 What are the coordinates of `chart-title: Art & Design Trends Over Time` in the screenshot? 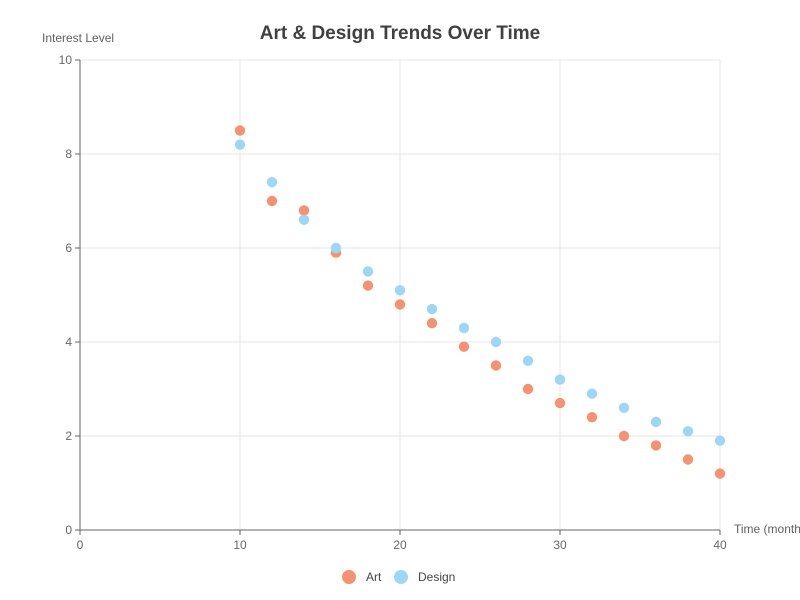 It's located at (400, 33).